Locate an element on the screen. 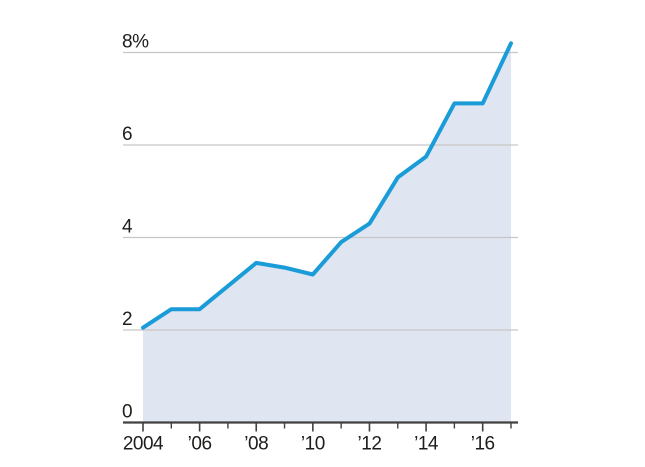 This screenshot has width=645, height=467. y-tick-label: 0 is located at coordinates (127, 412).